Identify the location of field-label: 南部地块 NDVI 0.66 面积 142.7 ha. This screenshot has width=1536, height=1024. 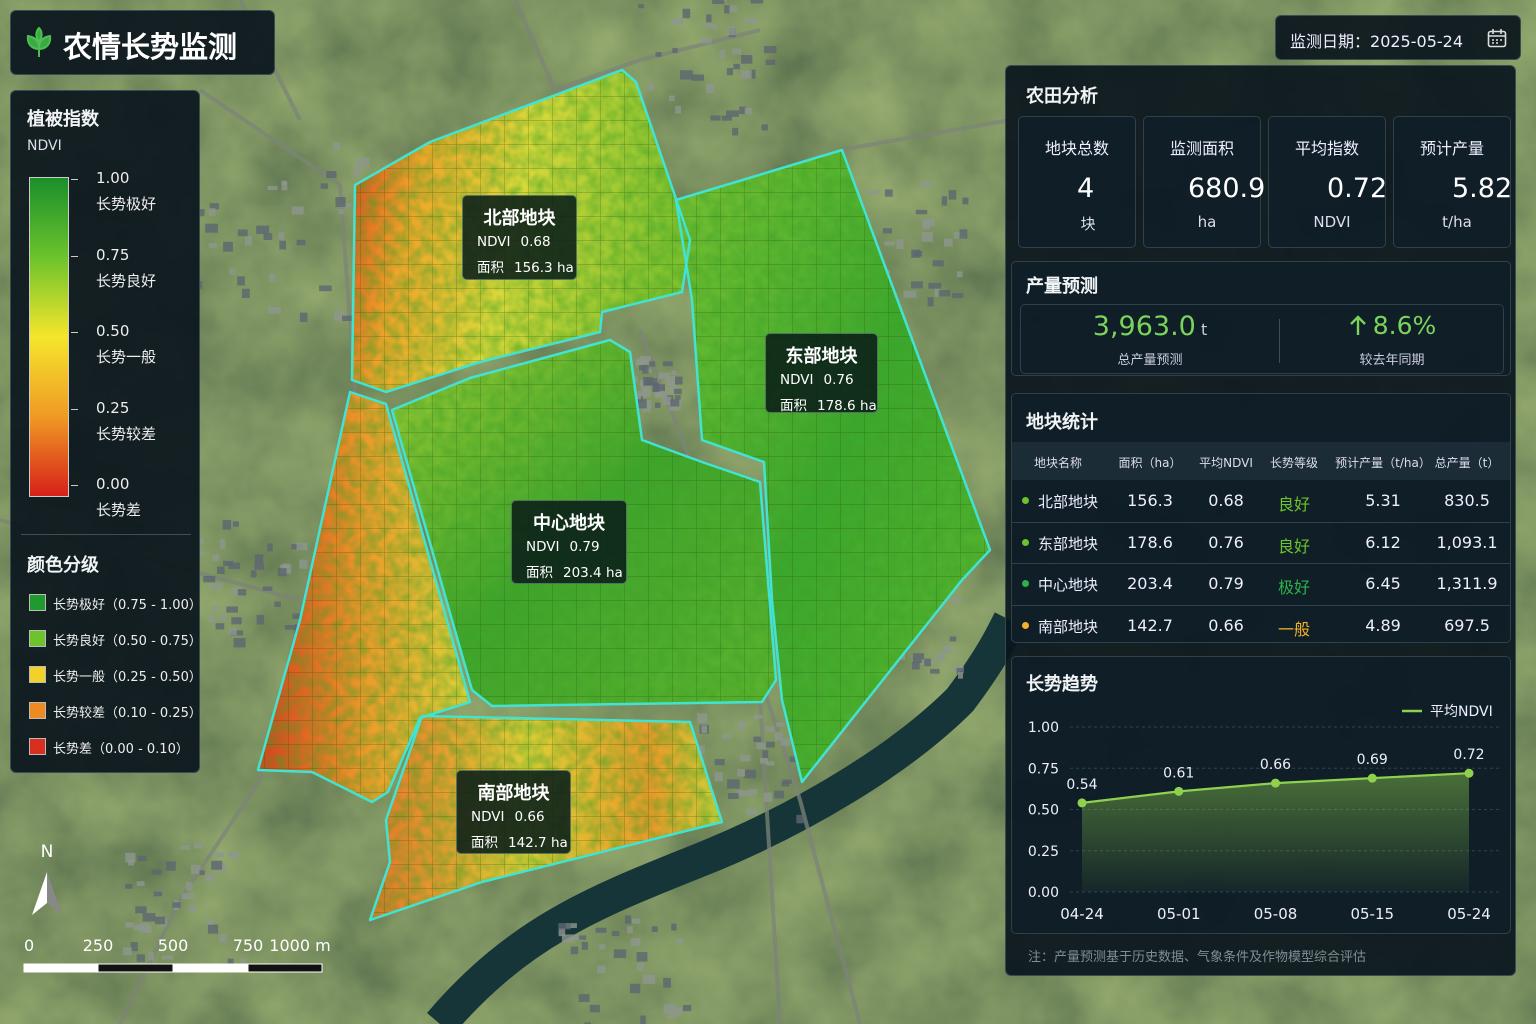
(513, 812).